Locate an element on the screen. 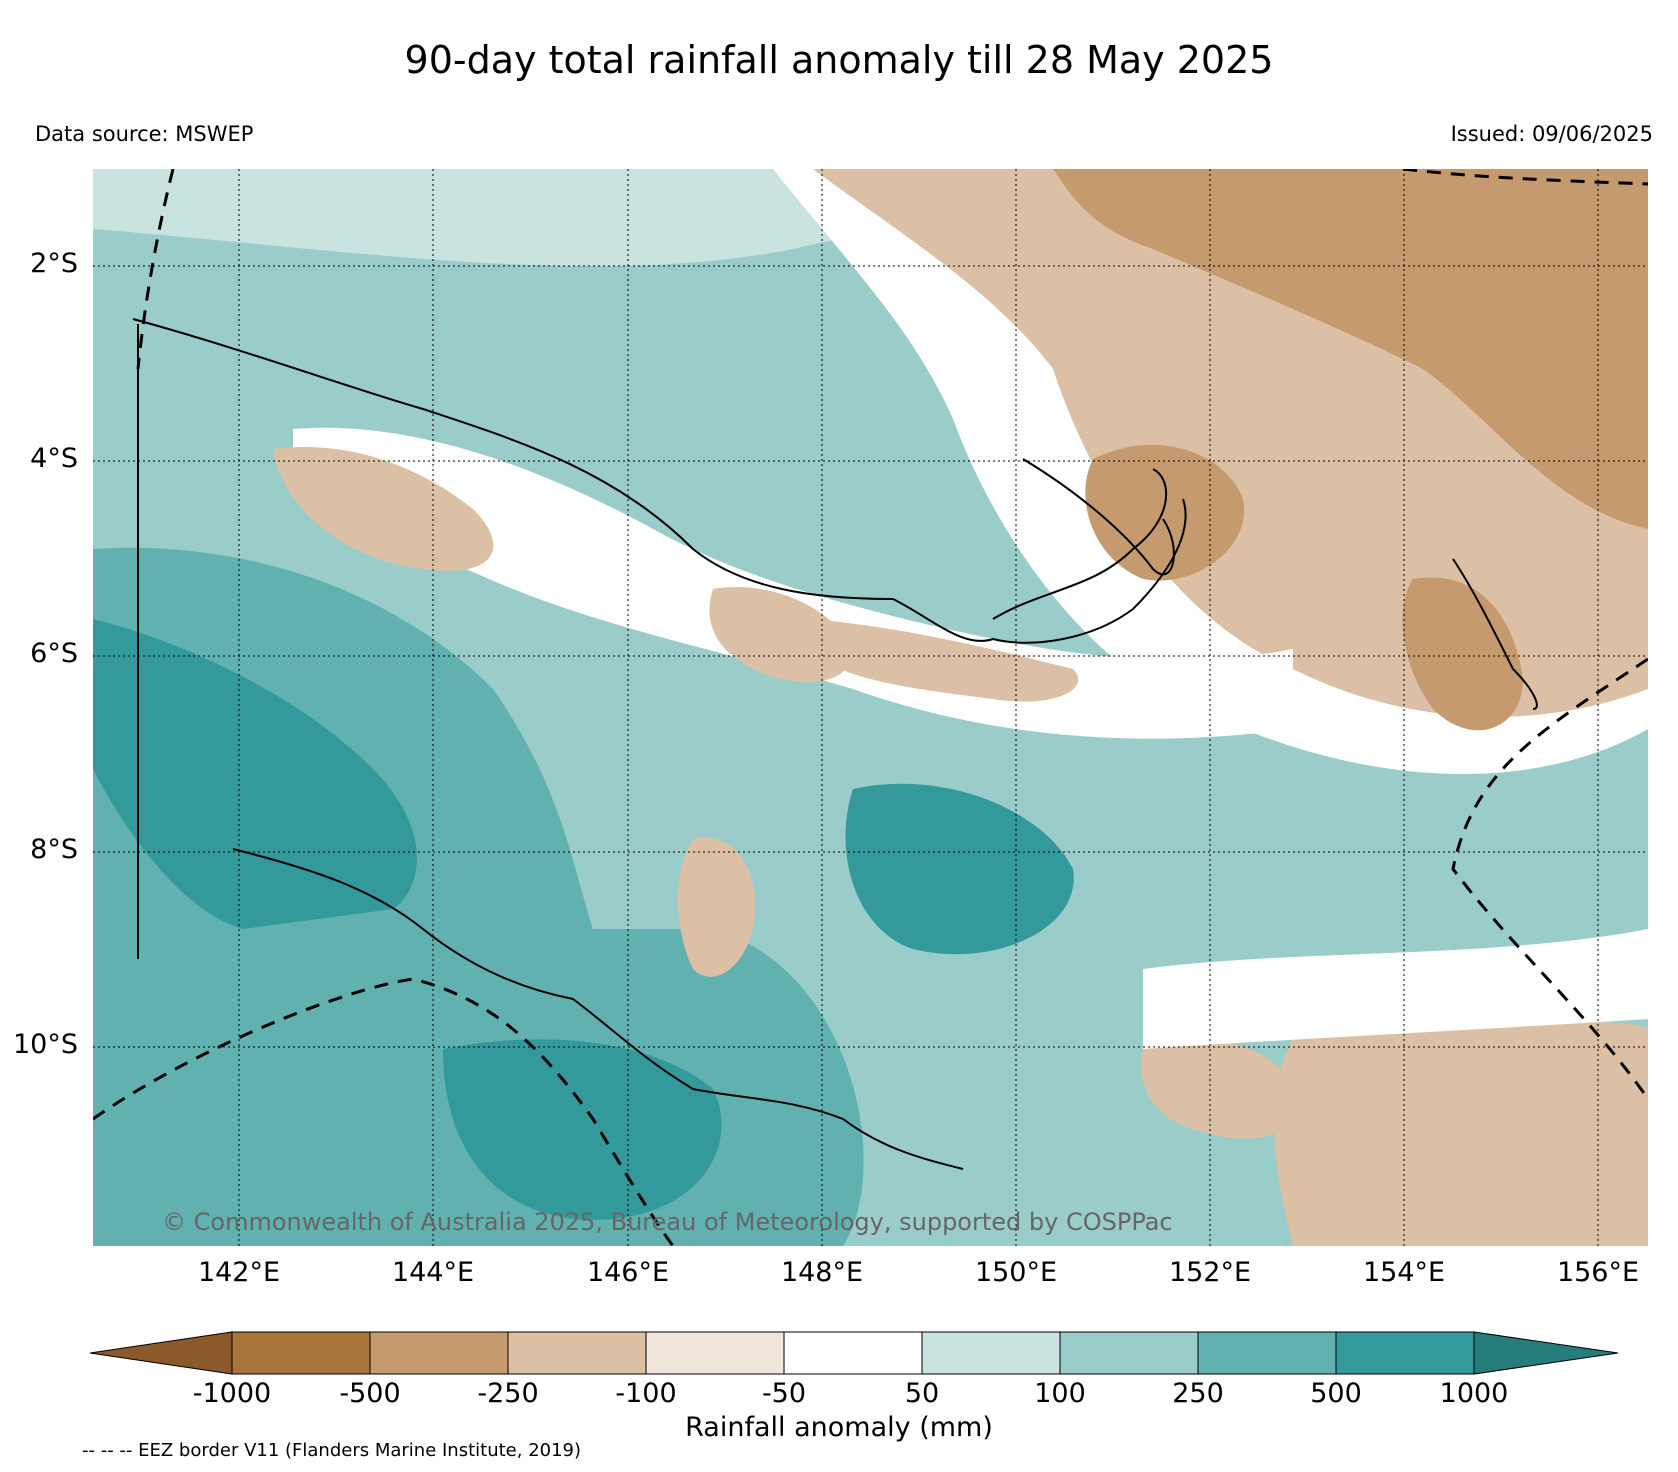 The width and height of the screenshot is (1678, 1472). colorbar is located at coordinates (854, 1353).